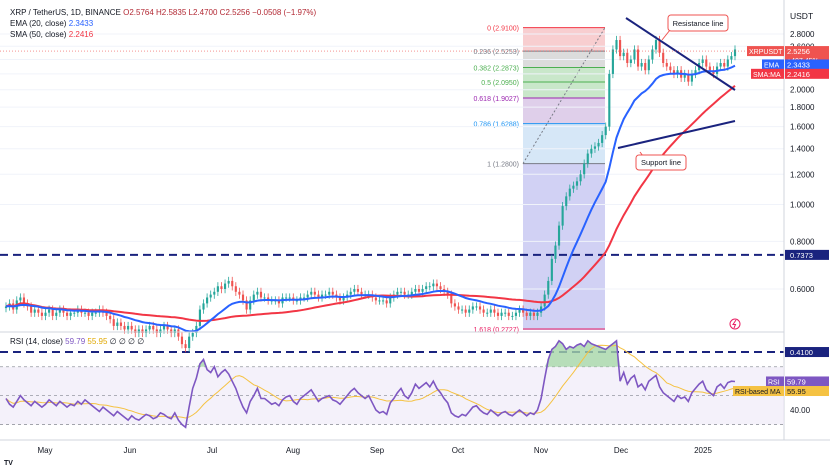 The width and height of the screenshot is (830, 467). What do you see at coordinates (765, 51) in the screenshot?
I see `symbol-tag-bg` at bounding box center [765, 51].